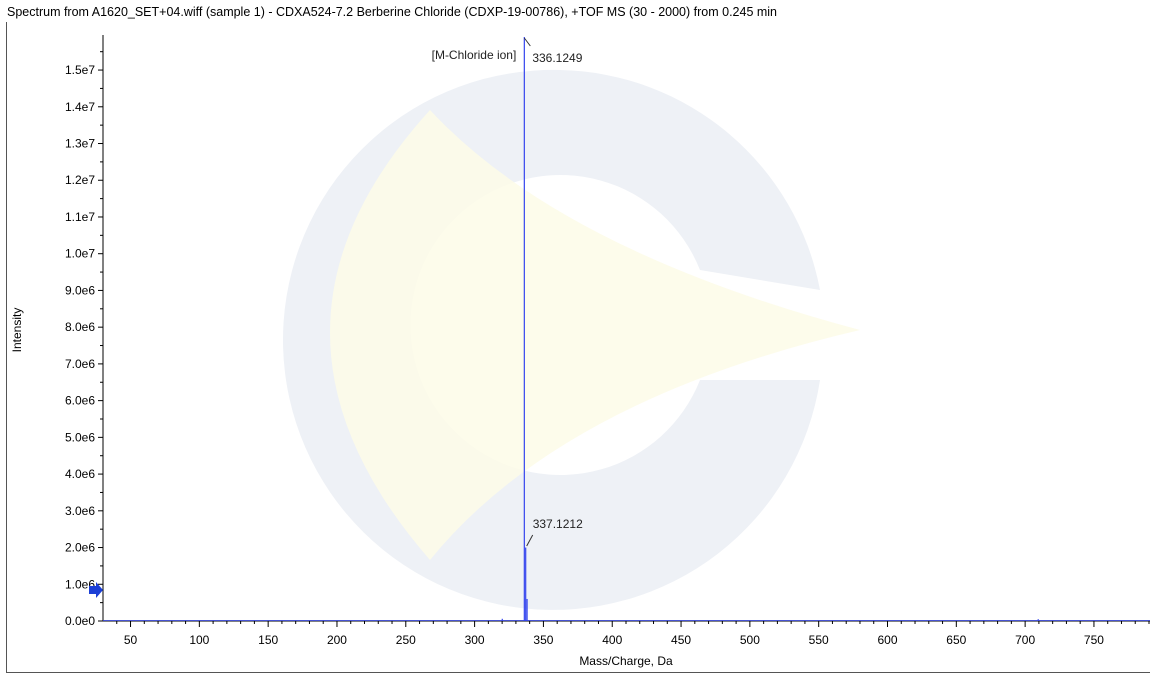 The height and width of the screenshot is (676, 1151). I want to click on x-tick-label: 700, so click(1025, 640).